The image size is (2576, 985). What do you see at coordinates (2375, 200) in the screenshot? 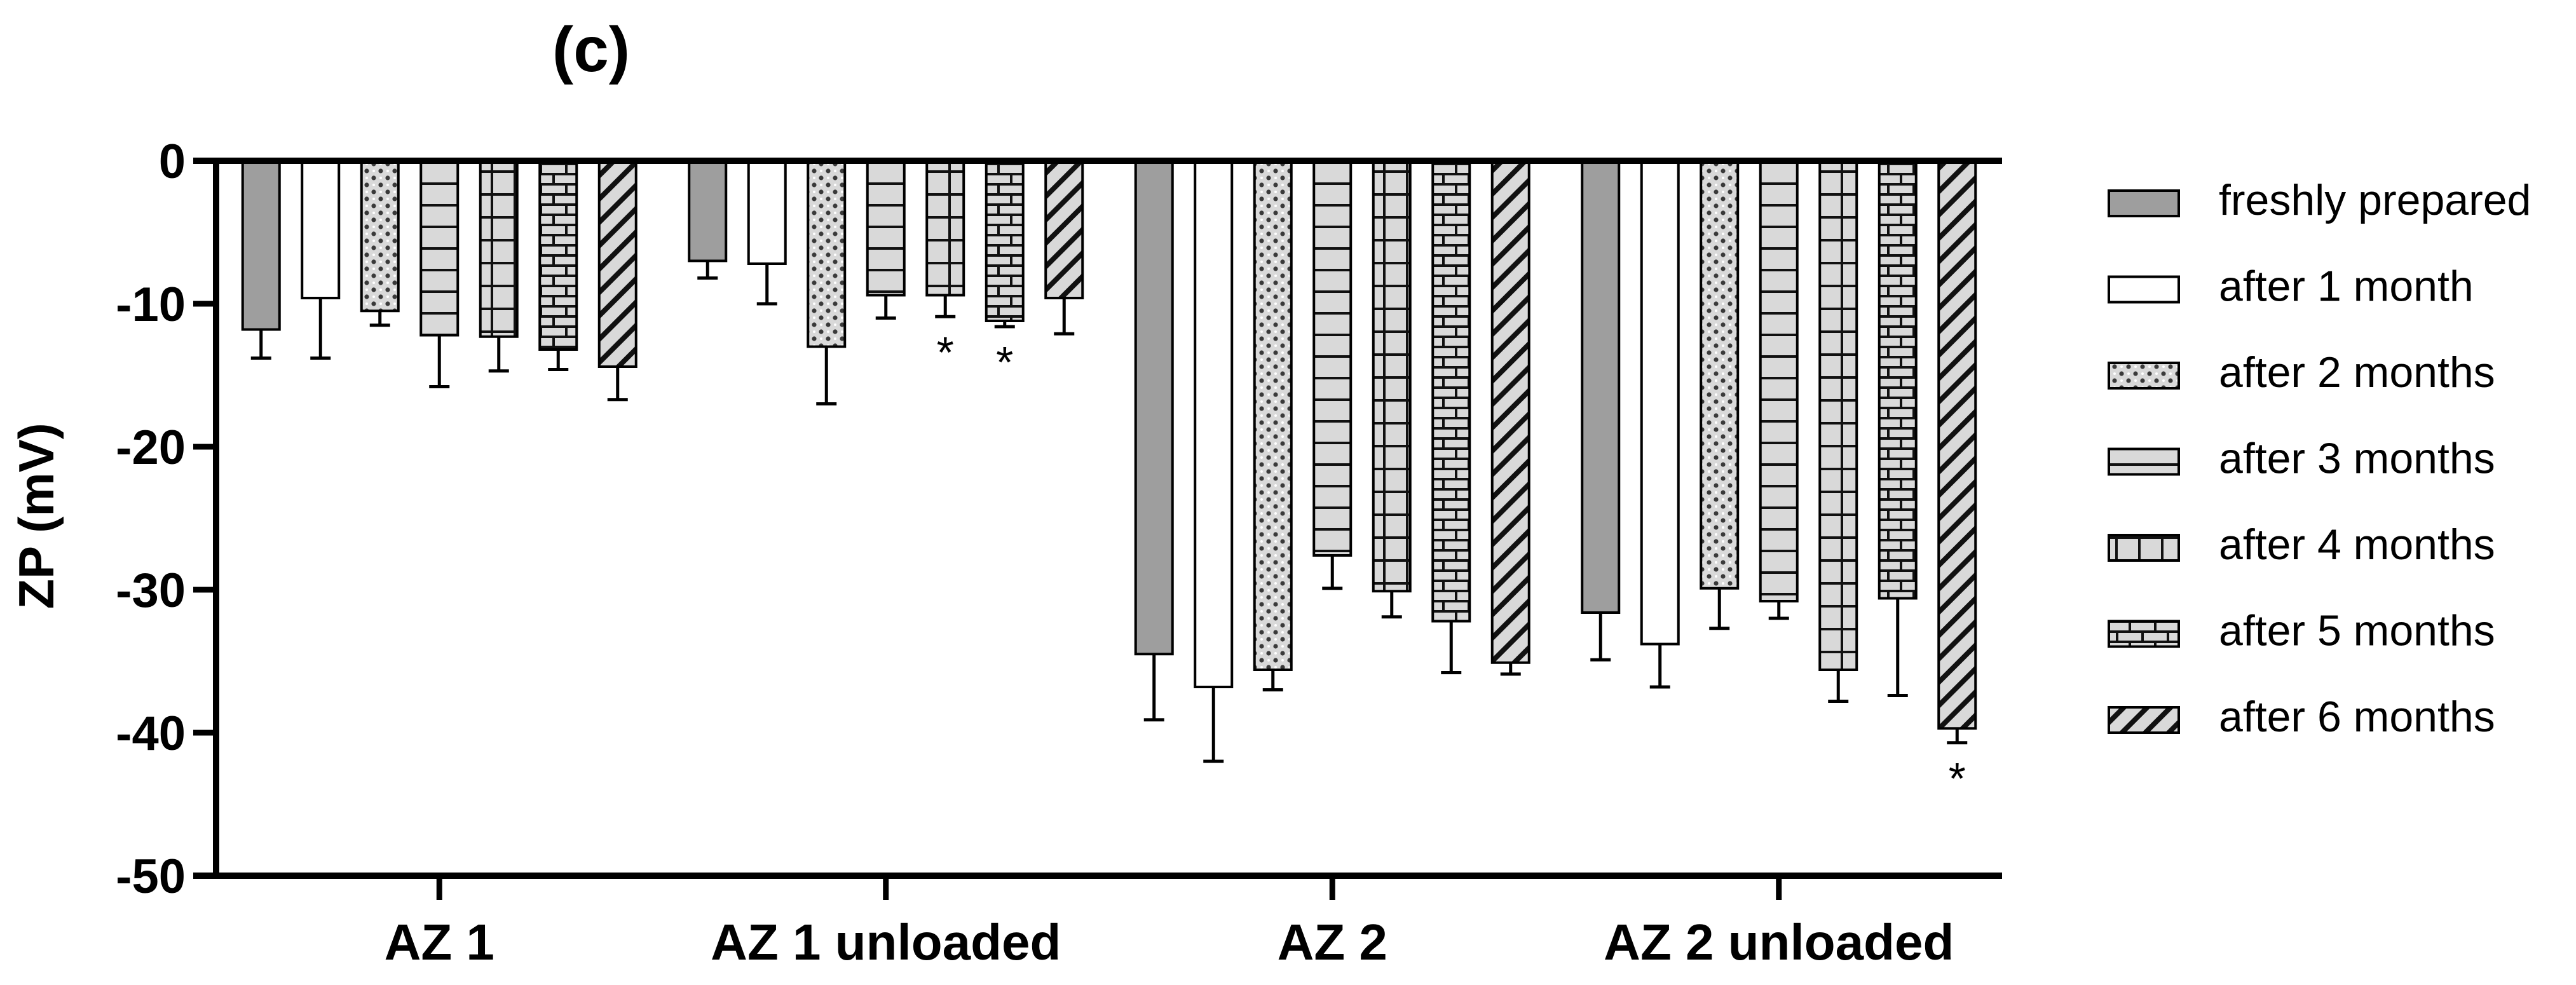
I see `legend-label: freshly prepared` at bounding box center [2375, 200].